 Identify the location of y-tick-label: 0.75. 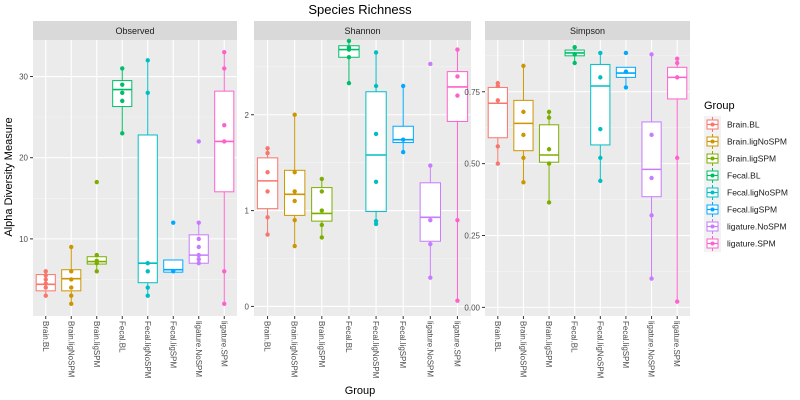
(472, 92).